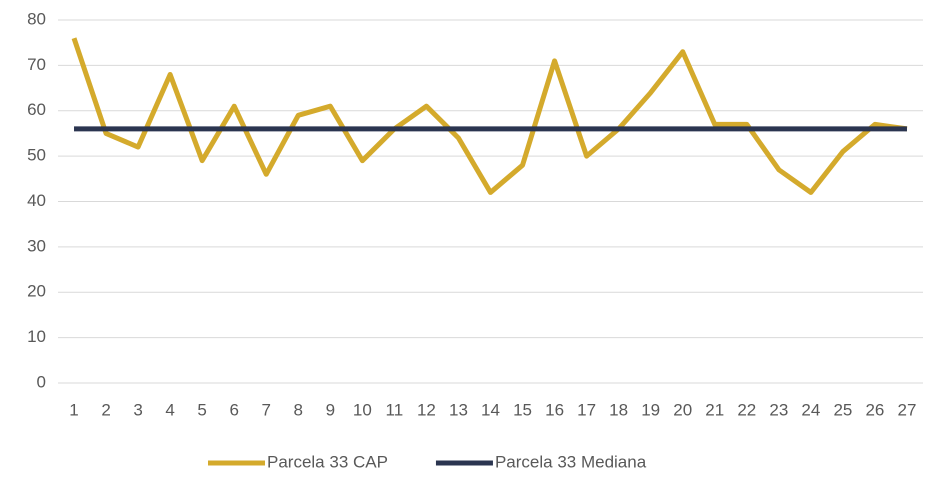  What do you see at coordinates (650, 409) in the screenshot?
I see `x-tick-label: 19` at bounding box center [650, 409].